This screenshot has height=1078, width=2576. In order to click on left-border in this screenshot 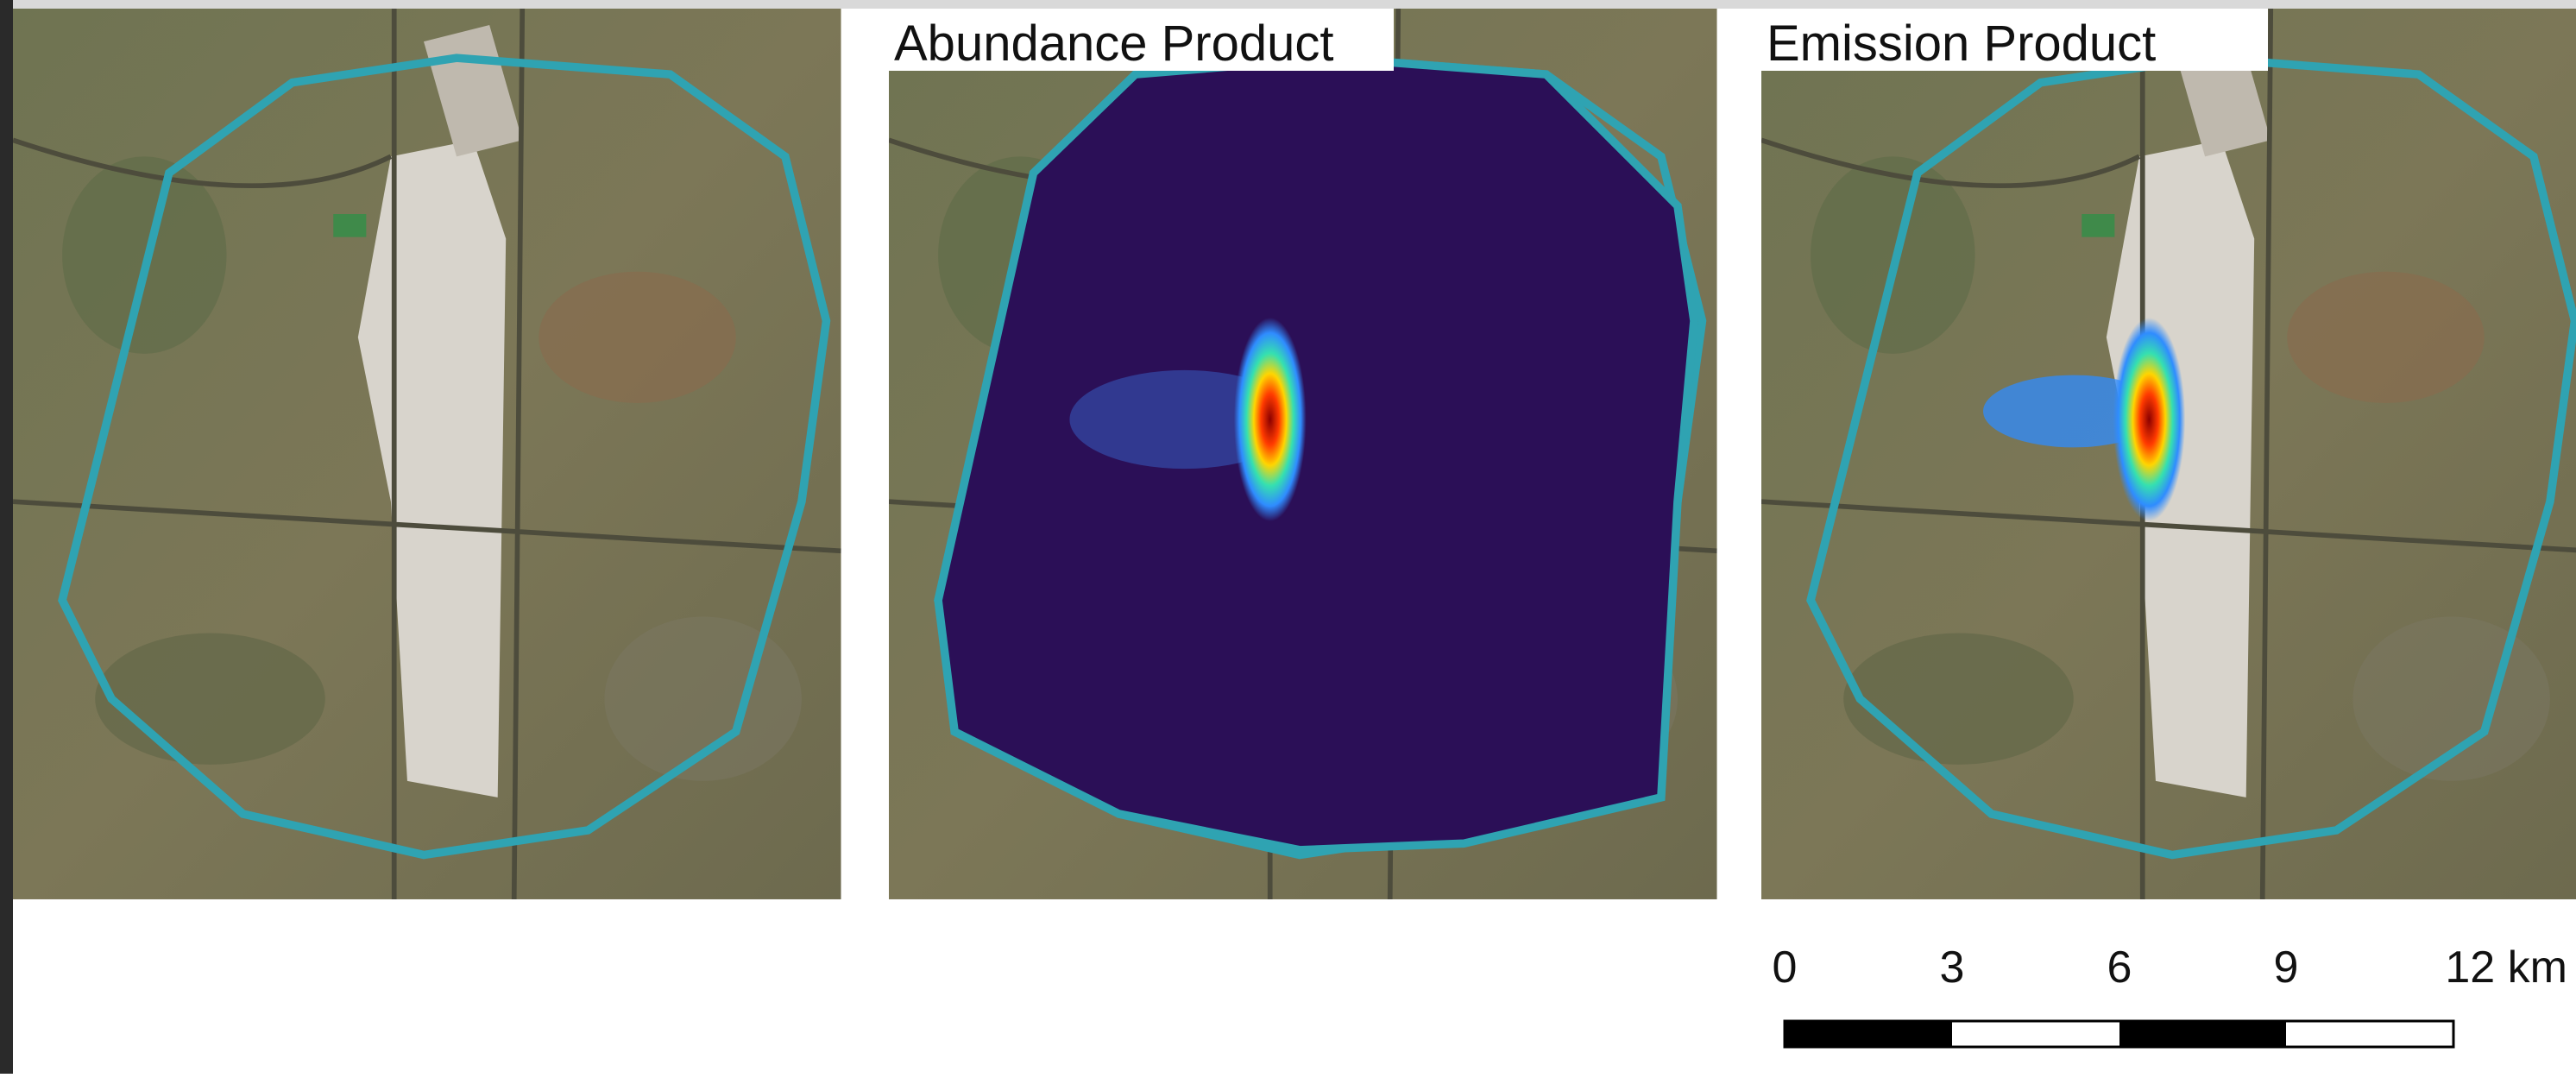, I will do `click(7, 537)`.